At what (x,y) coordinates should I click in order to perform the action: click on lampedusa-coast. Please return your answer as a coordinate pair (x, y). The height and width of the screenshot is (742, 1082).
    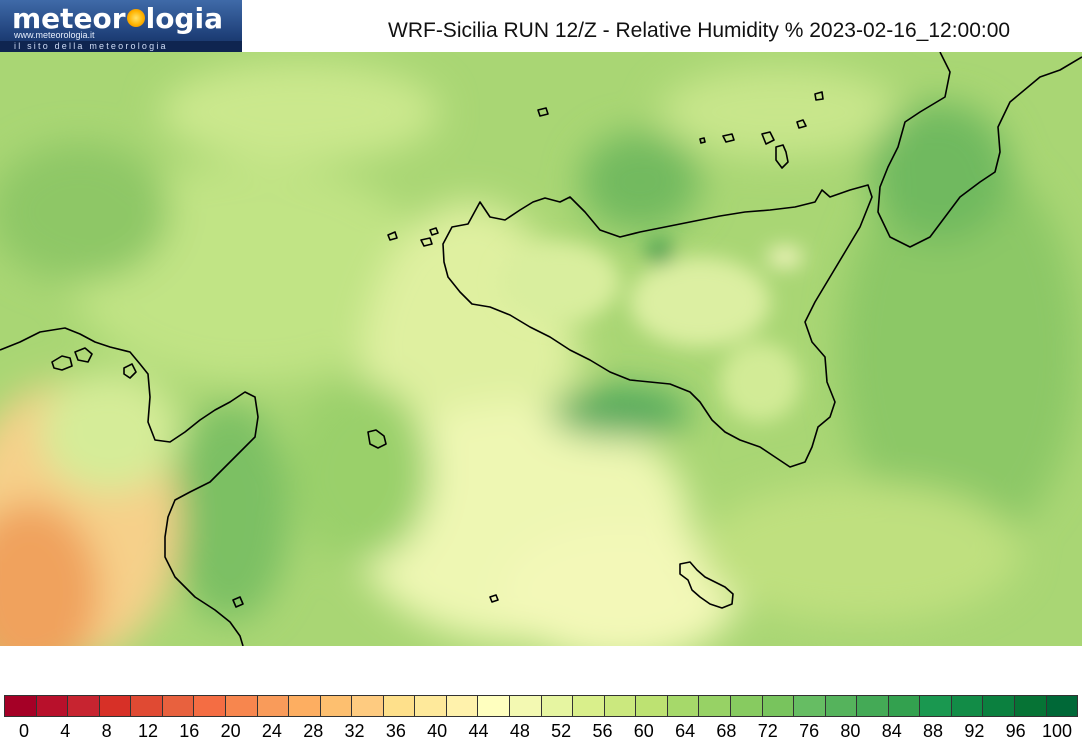
    Looking at the image, I should click on (494, 598).